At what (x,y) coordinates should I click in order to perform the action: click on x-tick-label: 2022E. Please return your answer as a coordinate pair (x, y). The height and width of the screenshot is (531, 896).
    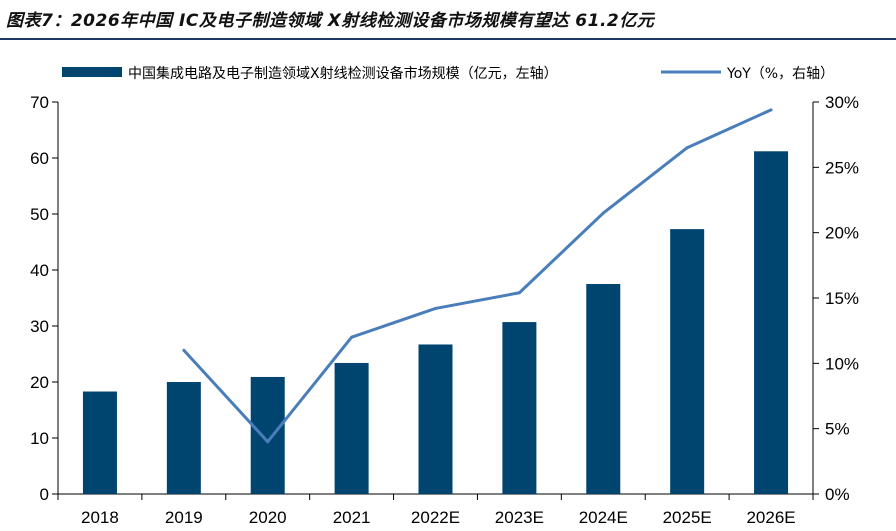
    Looking at the image, I should click on (435, 517).